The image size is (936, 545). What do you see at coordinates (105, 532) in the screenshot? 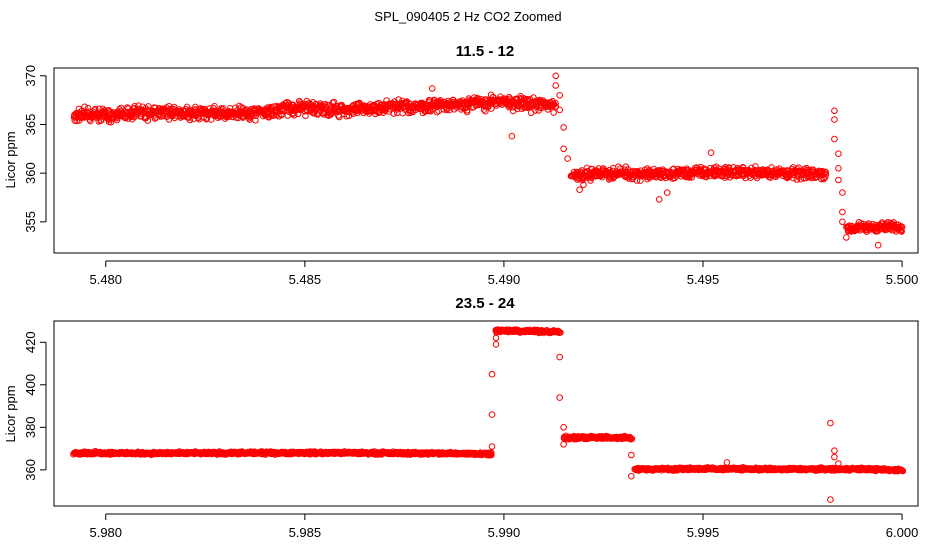
I see `x-tick-label: 5.980` at bounding box center [105, 532].